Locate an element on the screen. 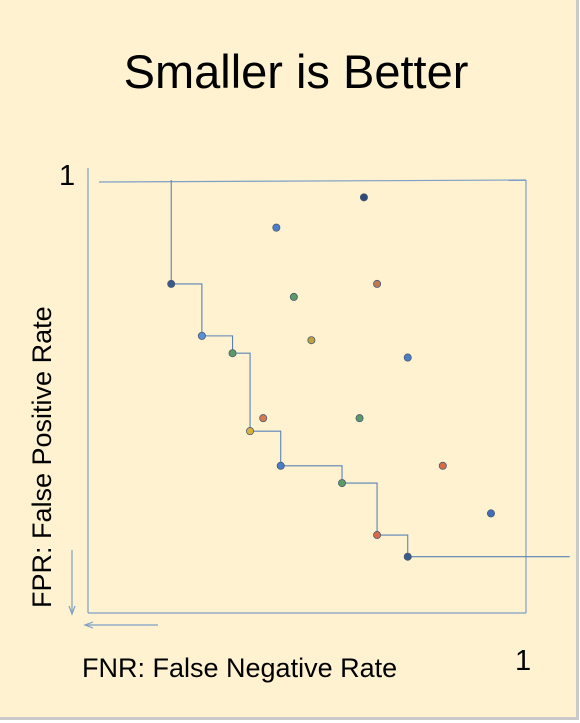 Image resolution: width=580 pixels, height=723 pixels. y-down-arrow-head is located at coordinates (72, 610).